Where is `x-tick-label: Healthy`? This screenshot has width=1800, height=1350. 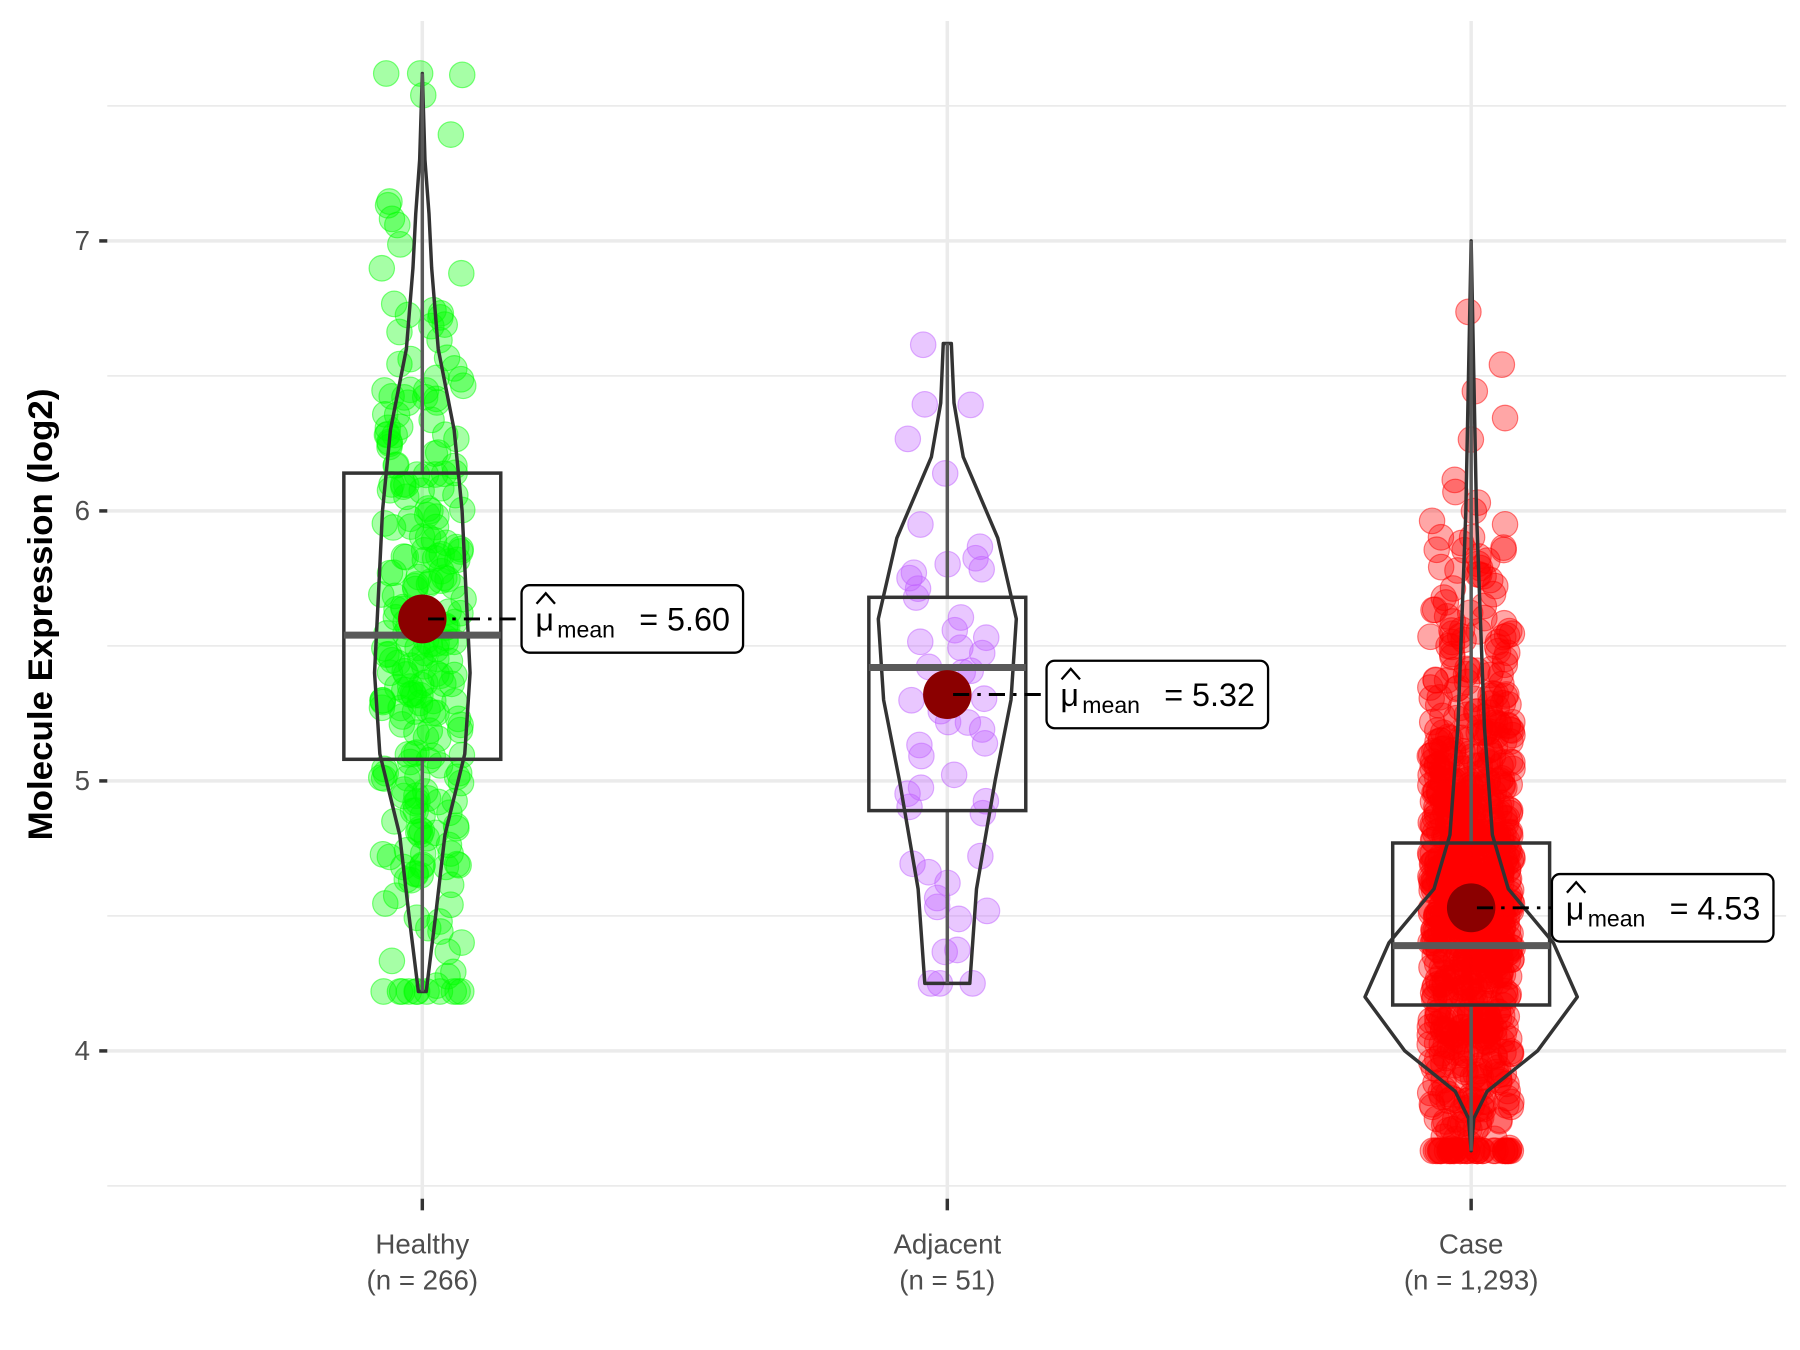
x-tick-label: Healthy is located at coordinates (422, 1243).